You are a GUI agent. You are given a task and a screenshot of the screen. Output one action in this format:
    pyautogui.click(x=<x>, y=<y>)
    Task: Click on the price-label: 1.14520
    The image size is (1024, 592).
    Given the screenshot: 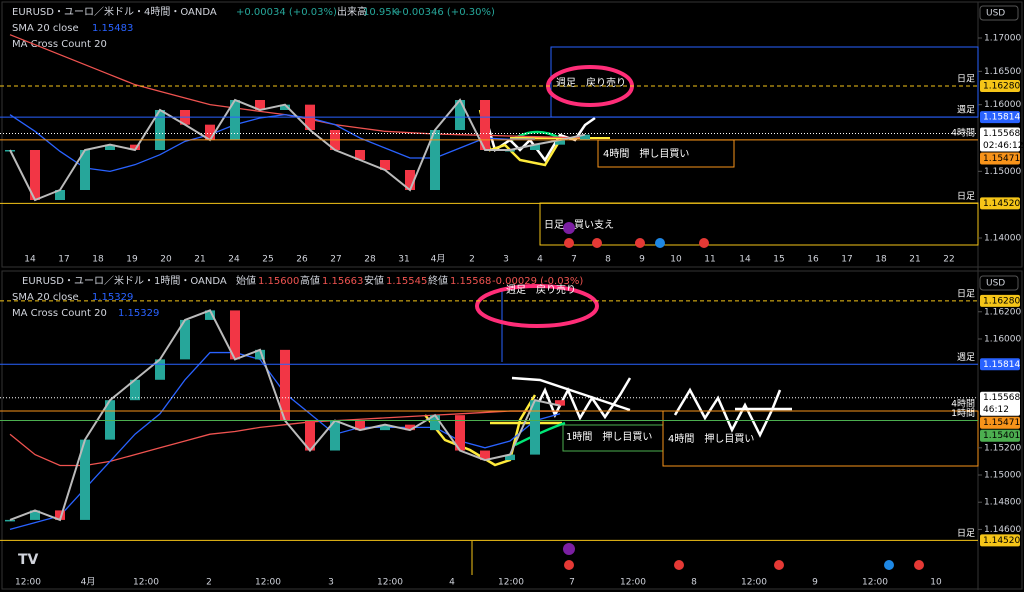 What is the action you would take?
    pyautogui.click(x=1001, y=541)
    